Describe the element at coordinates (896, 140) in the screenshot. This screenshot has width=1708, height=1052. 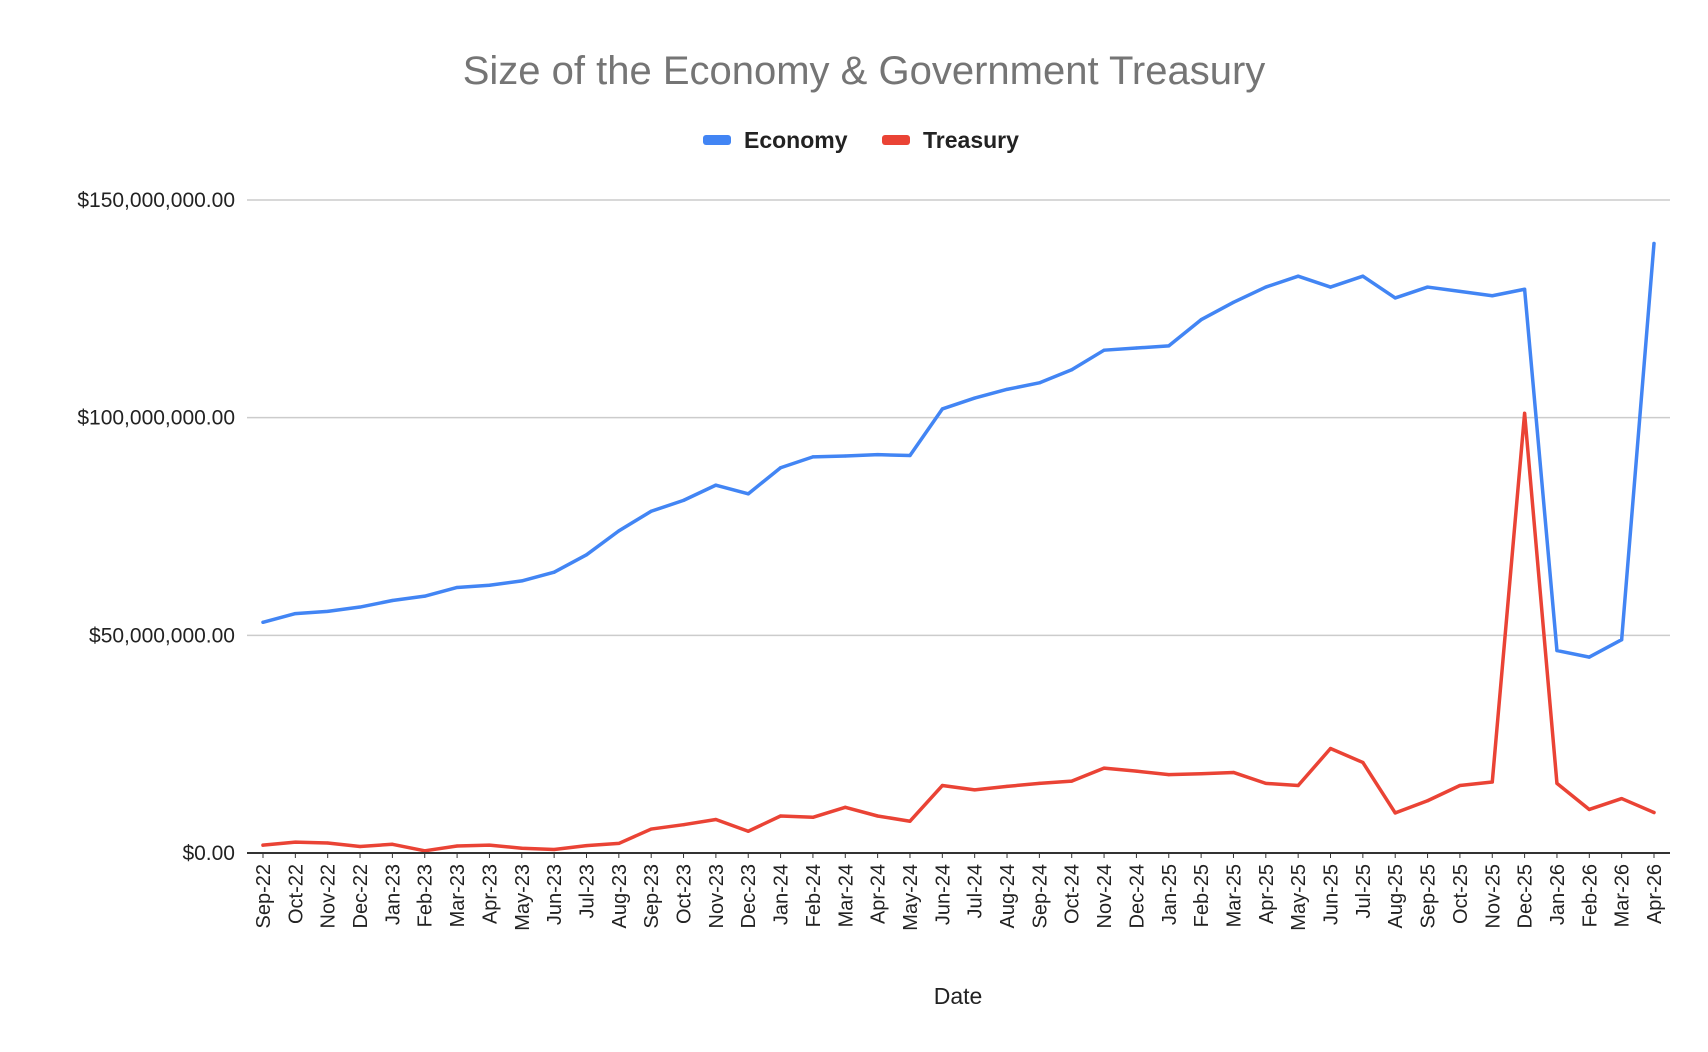
I see `legend-swatch-treasury` at that location.